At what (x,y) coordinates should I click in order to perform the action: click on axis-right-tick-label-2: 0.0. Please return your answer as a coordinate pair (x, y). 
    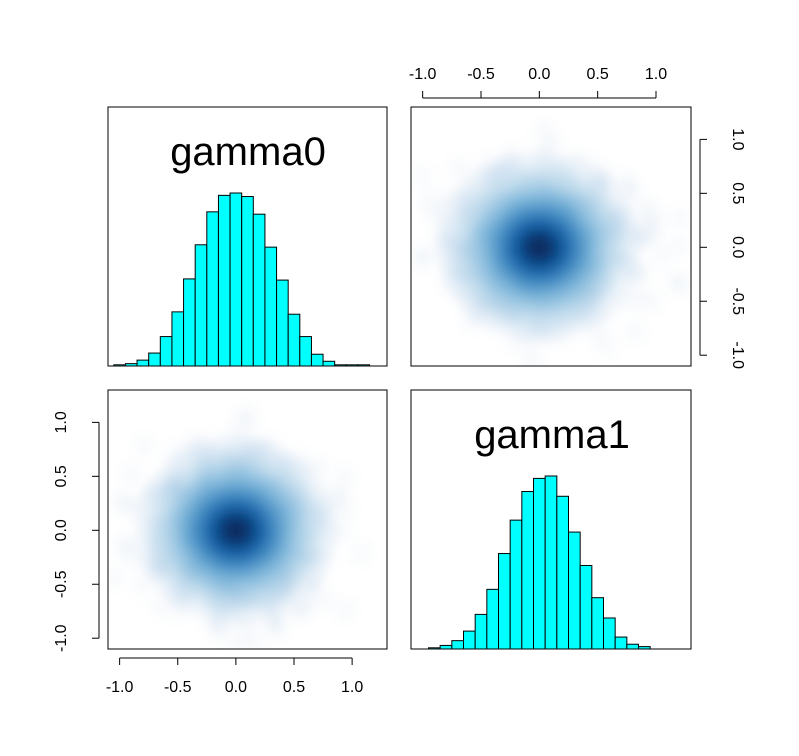
    Looking at the image, I should click on (737, 247).